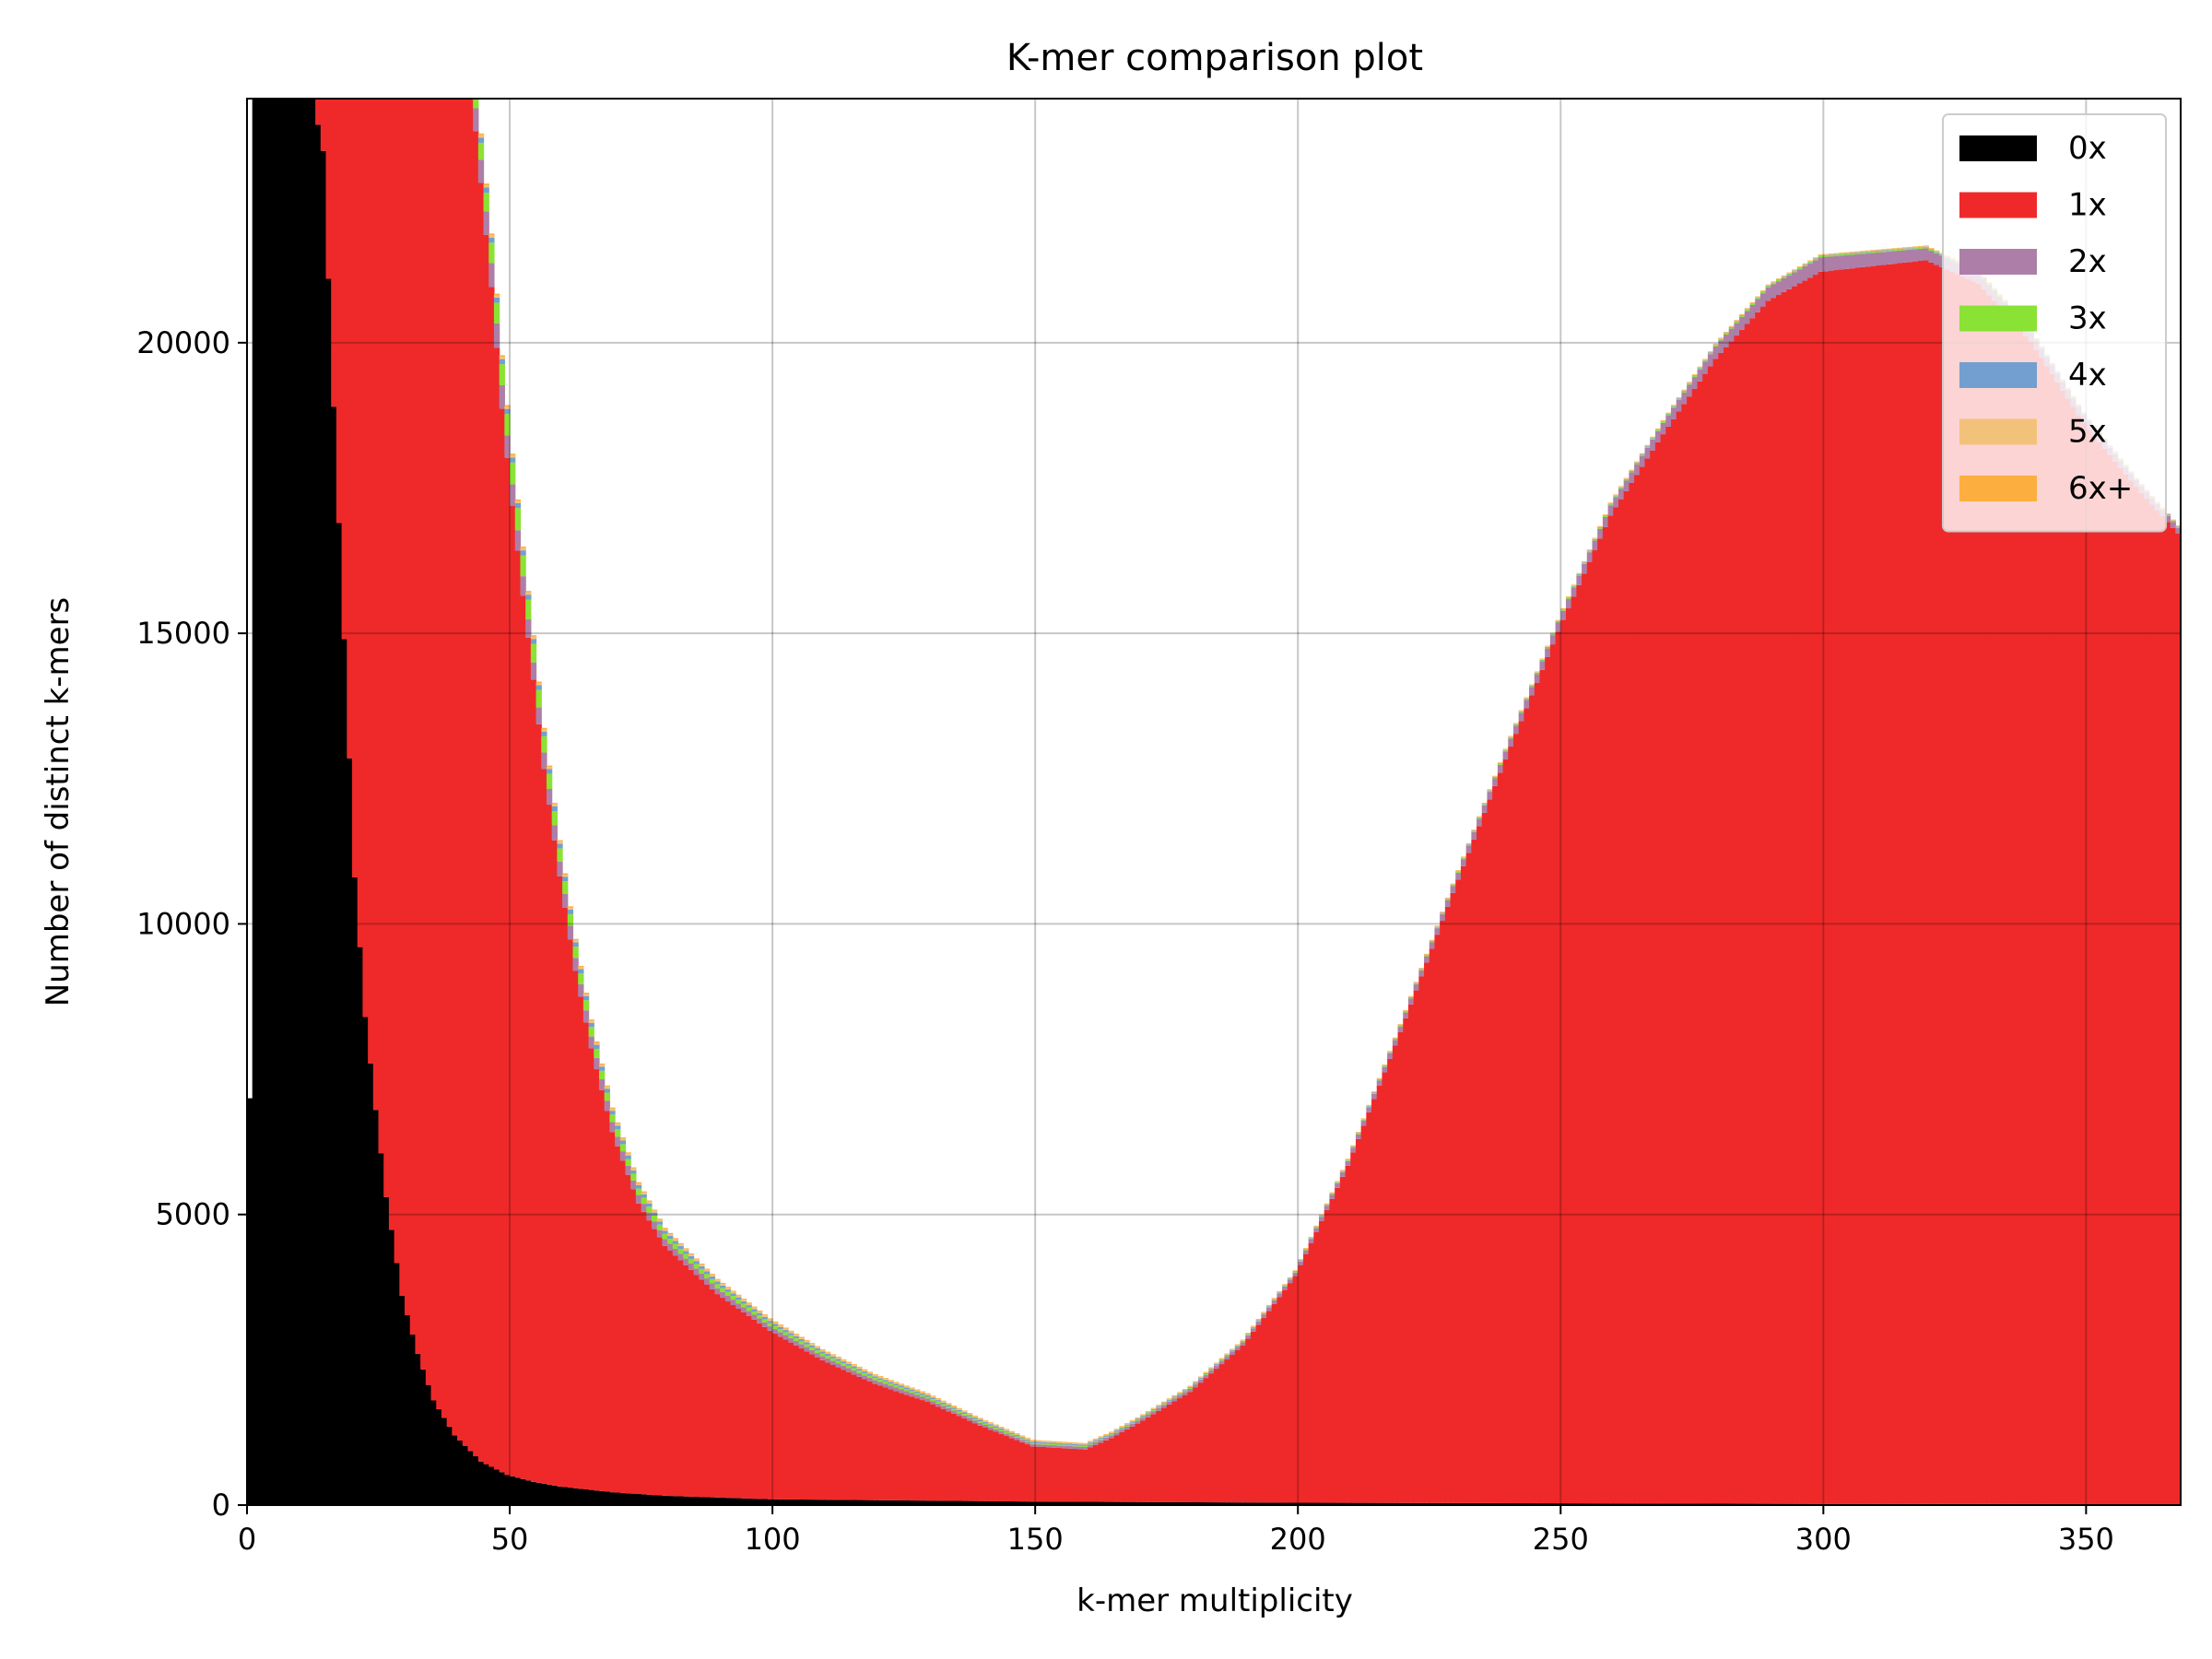 Image resolution: width=2212 pixels, height=1659 pixels. Describe the element at coordinates (828, 1352) in the screenshot. I see `bar-6x+-111` at that location.